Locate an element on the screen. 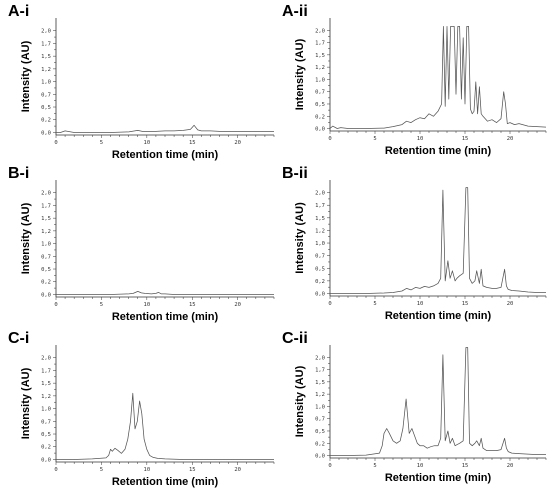  panel-label: C-i is located at coordinates (18, 338).